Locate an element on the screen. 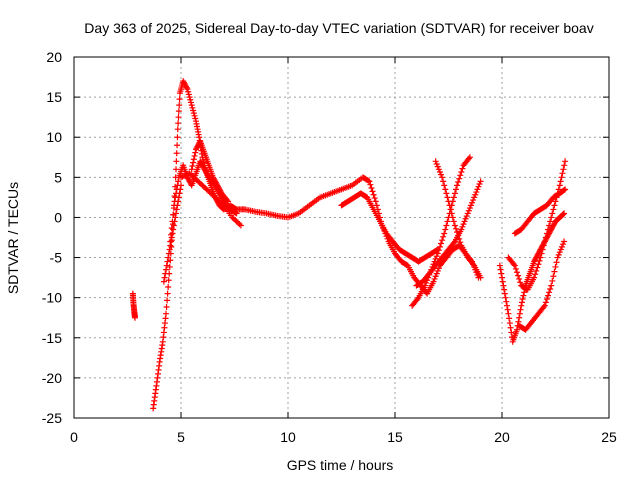  y-tick-label: 20 is located at coordinates (54, 57).